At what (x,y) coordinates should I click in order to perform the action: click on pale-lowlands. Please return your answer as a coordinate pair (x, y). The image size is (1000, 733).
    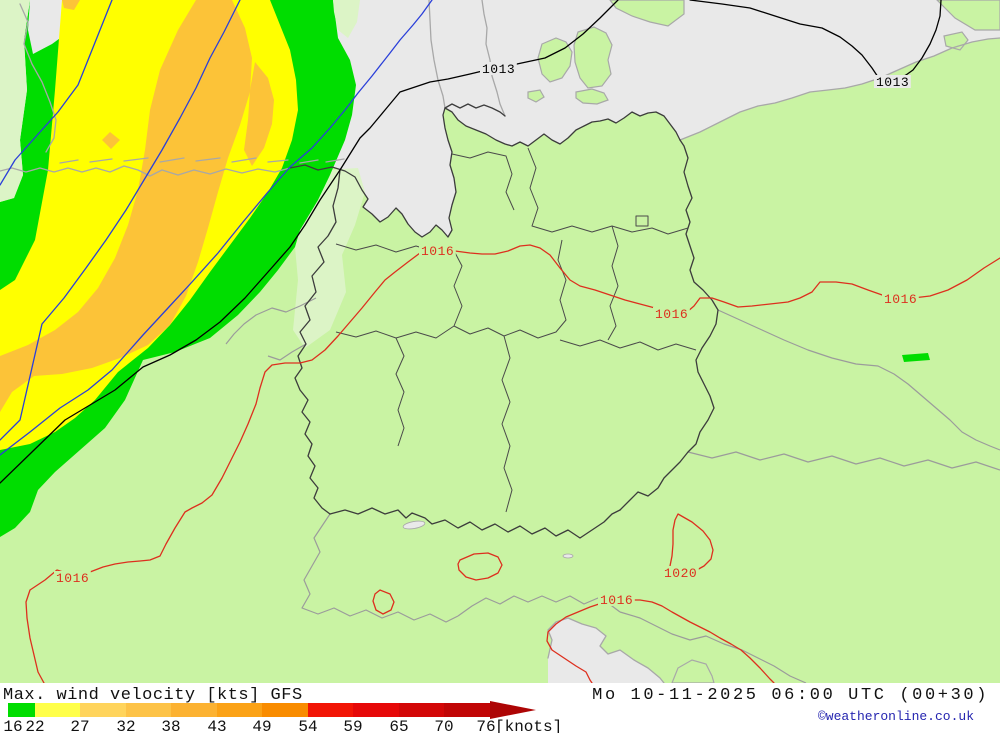
    Looking at the image, I should click on (329, 258).